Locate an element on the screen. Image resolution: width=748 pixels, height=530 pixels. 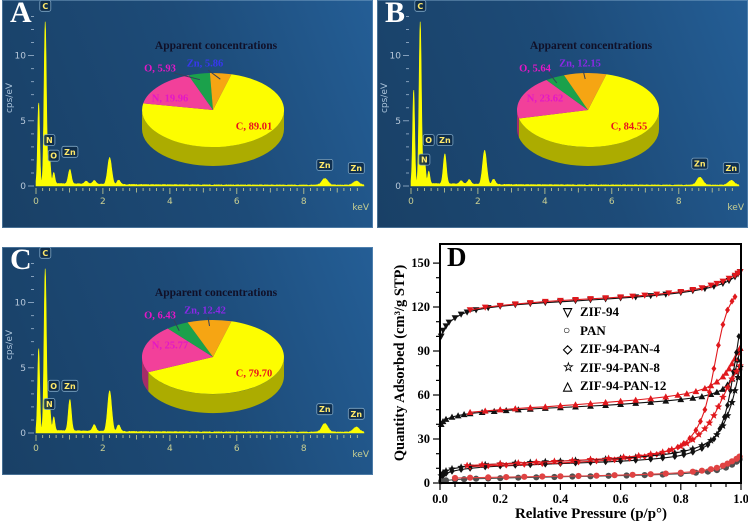
x-tick-label: 0 is located at coordinates (411, 202).